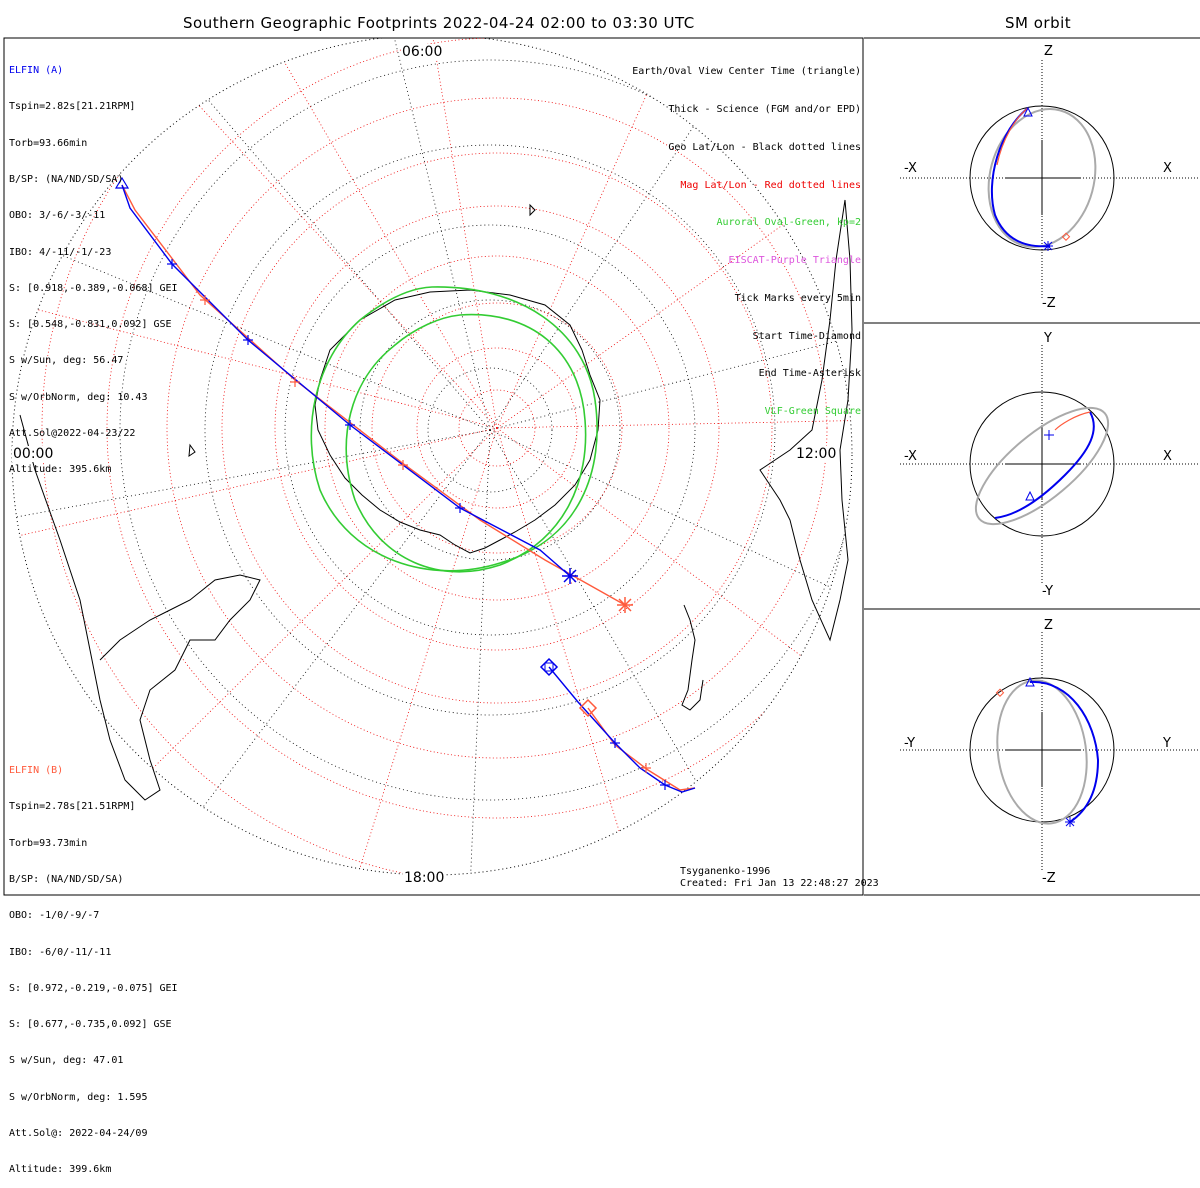  I want to click on orbit2-label-right: X, so click(1167, 456).